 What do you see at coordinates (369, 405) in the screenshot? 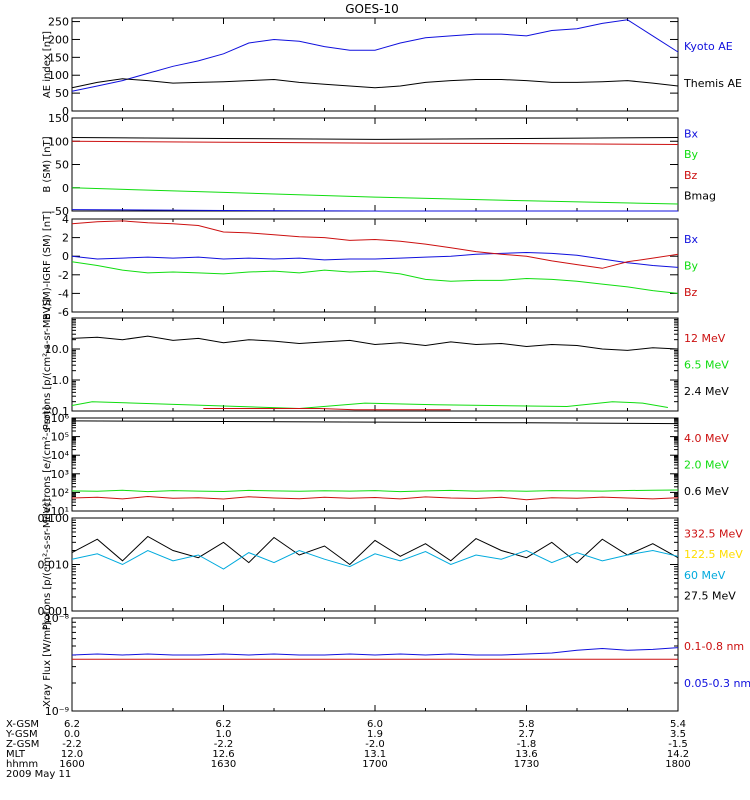
I see `series-6-5-mev` at bounding box center [369, 405].